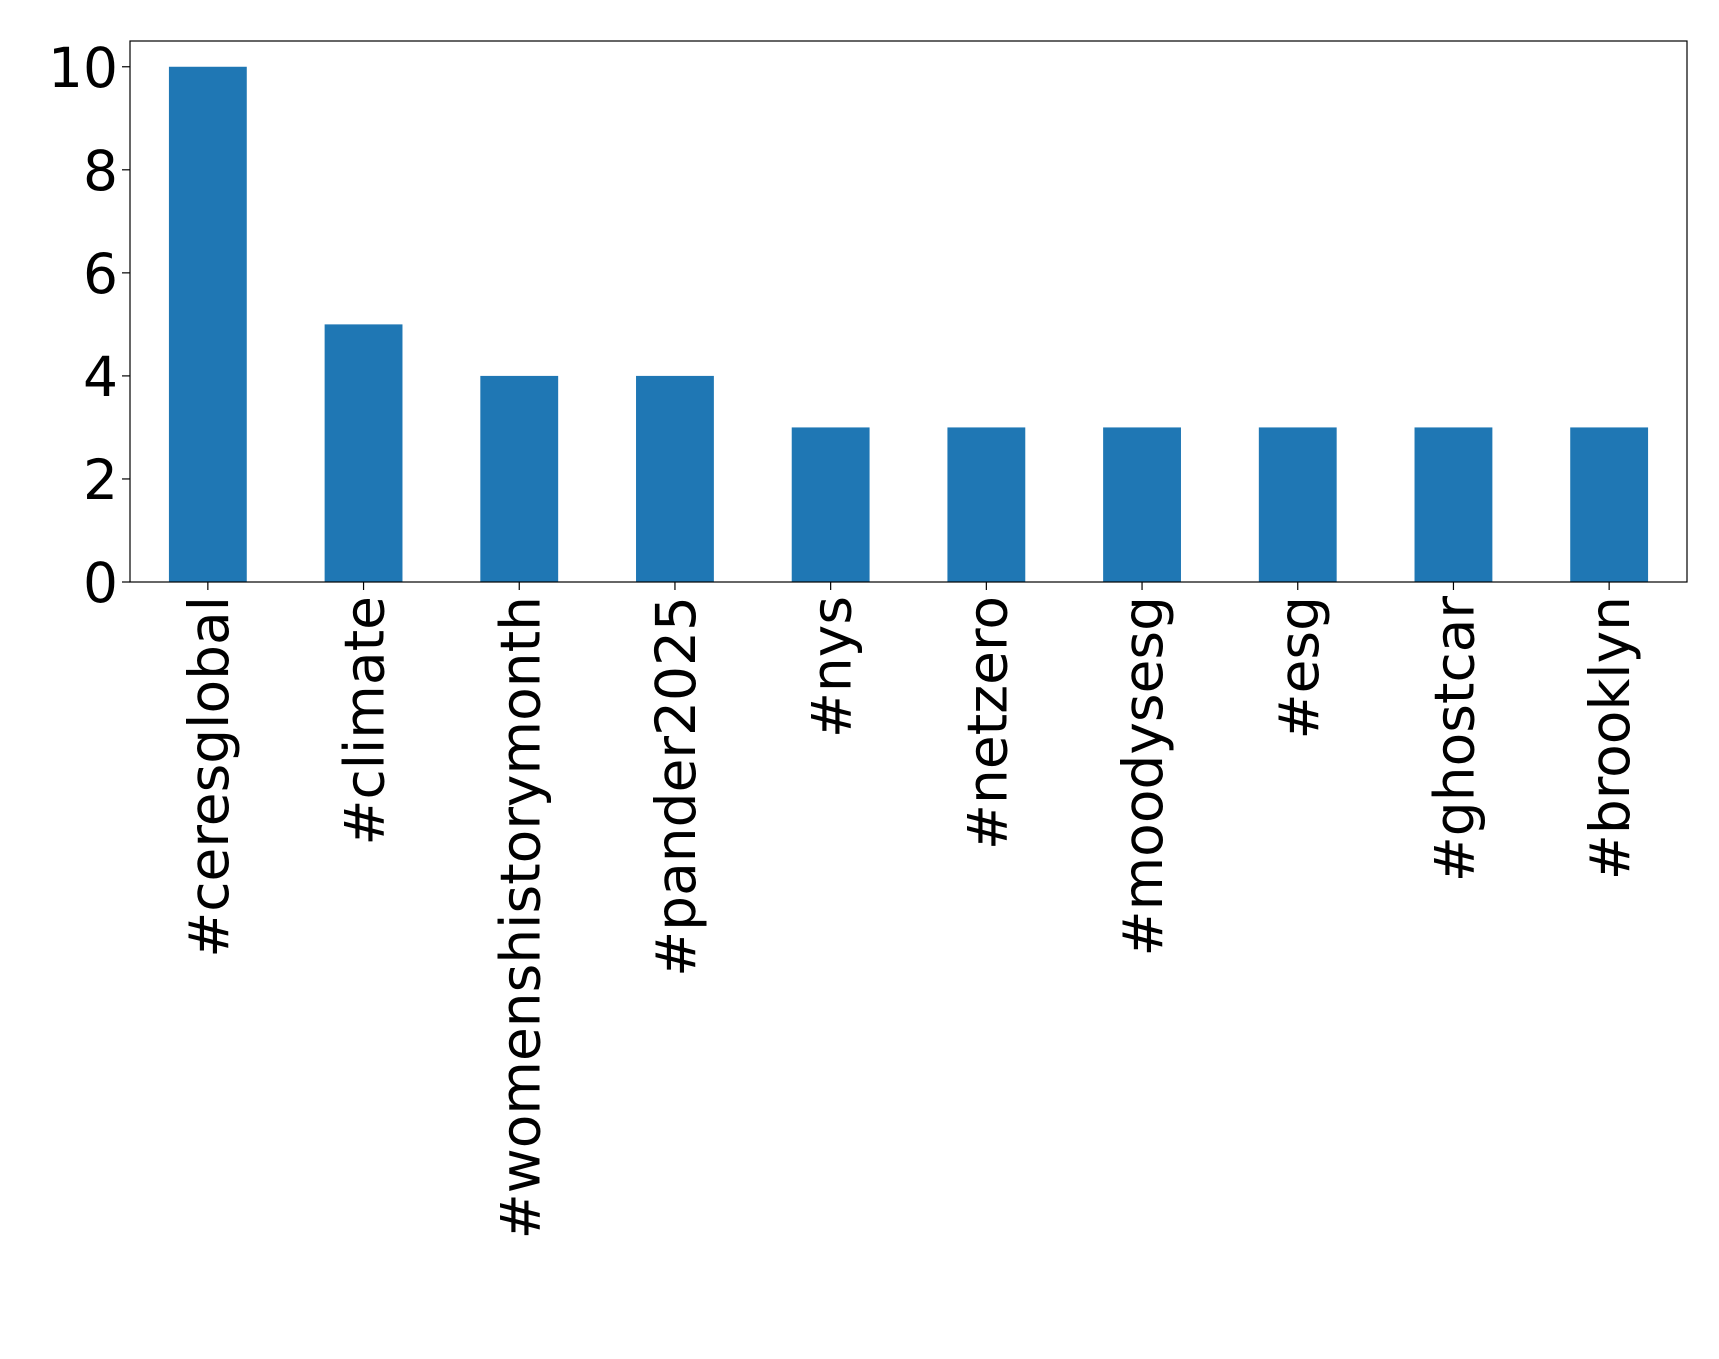 The image size is (1719, 1359). What do you see at coordinates (100, 480) in the screenshot?
I see `y-tick-label: 2` at bounding box center [100, 480].